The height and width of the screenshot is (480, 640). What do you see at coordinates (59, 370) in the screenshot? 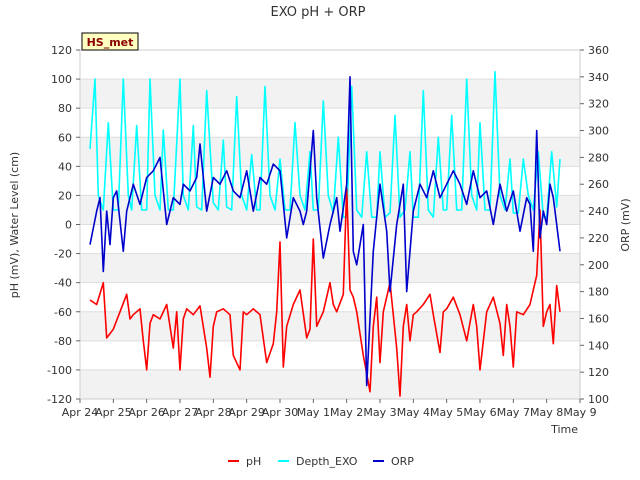
I see `left-tick-label: -100` at bounding box center [59, 370].